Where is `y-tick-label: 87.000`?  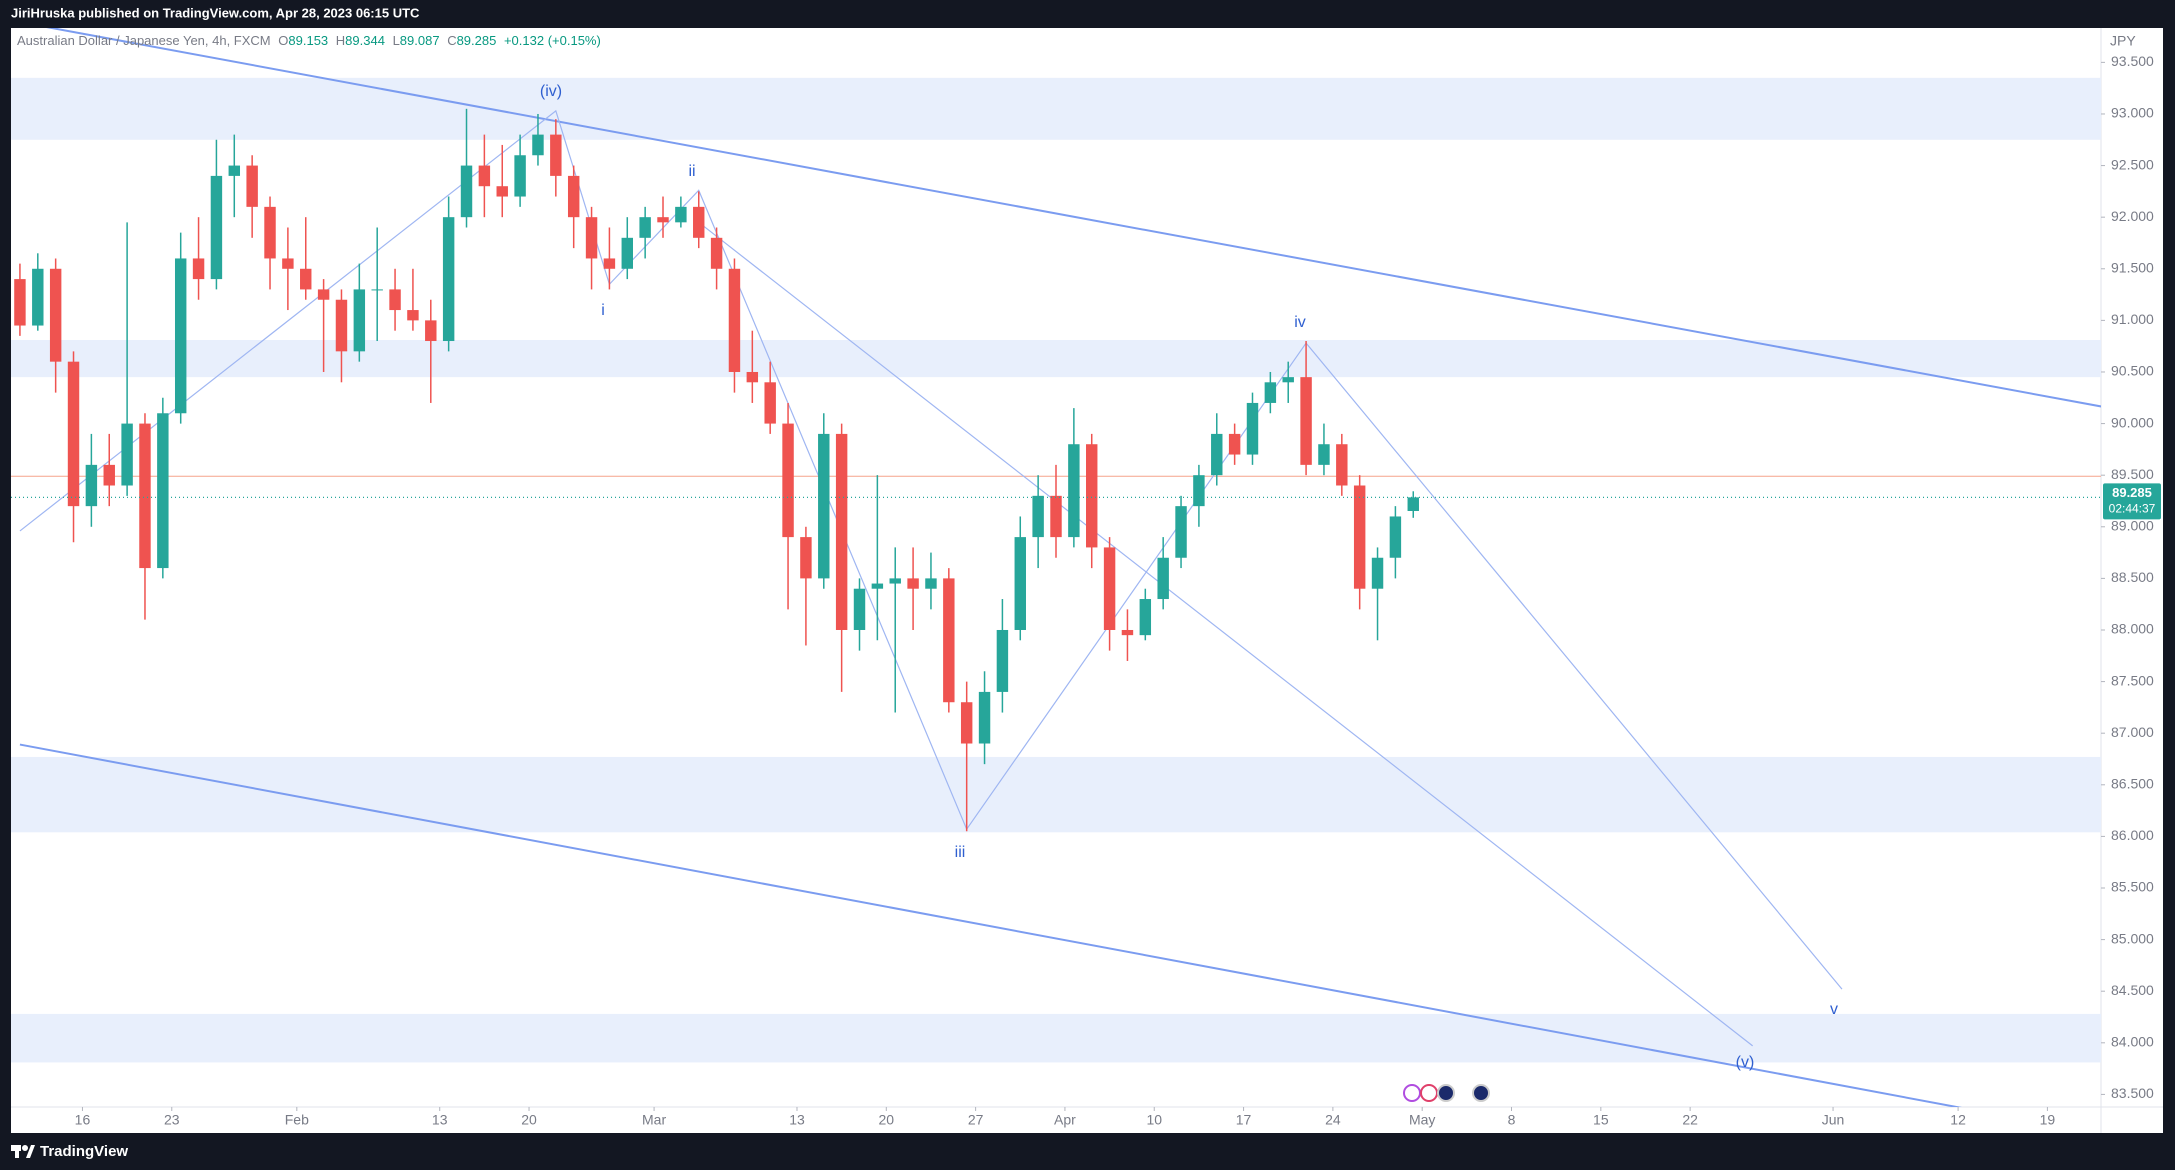
y-tick-label: 87.000 is located at coordinates (2132, 732).